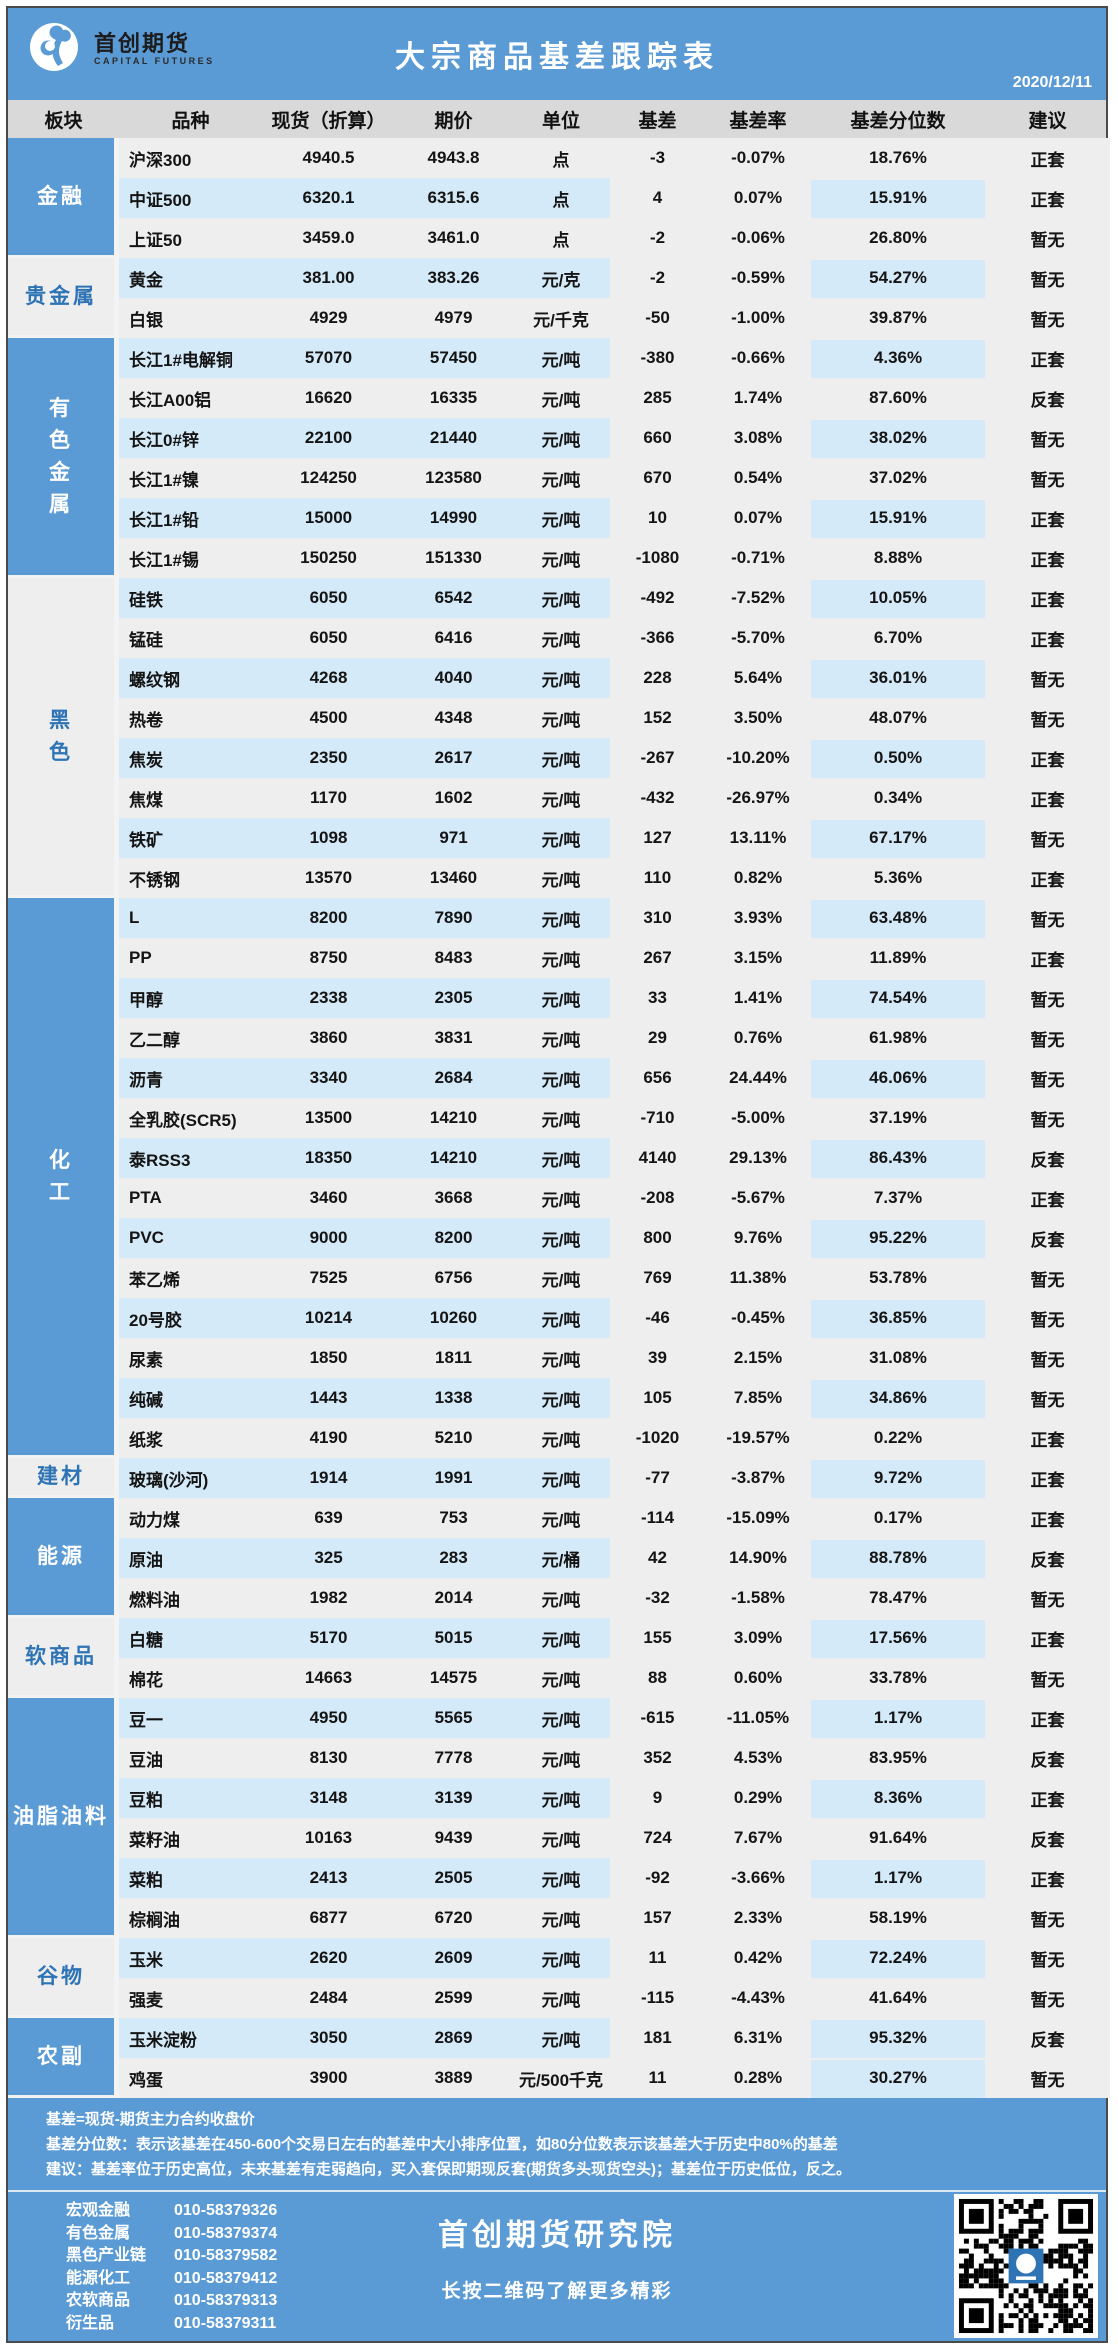 The height and width of the screenshot is (2352, 1118). Describe the element at coordinates (561, 198) in the screenshot. I see `unit-cell: 点` at that location.